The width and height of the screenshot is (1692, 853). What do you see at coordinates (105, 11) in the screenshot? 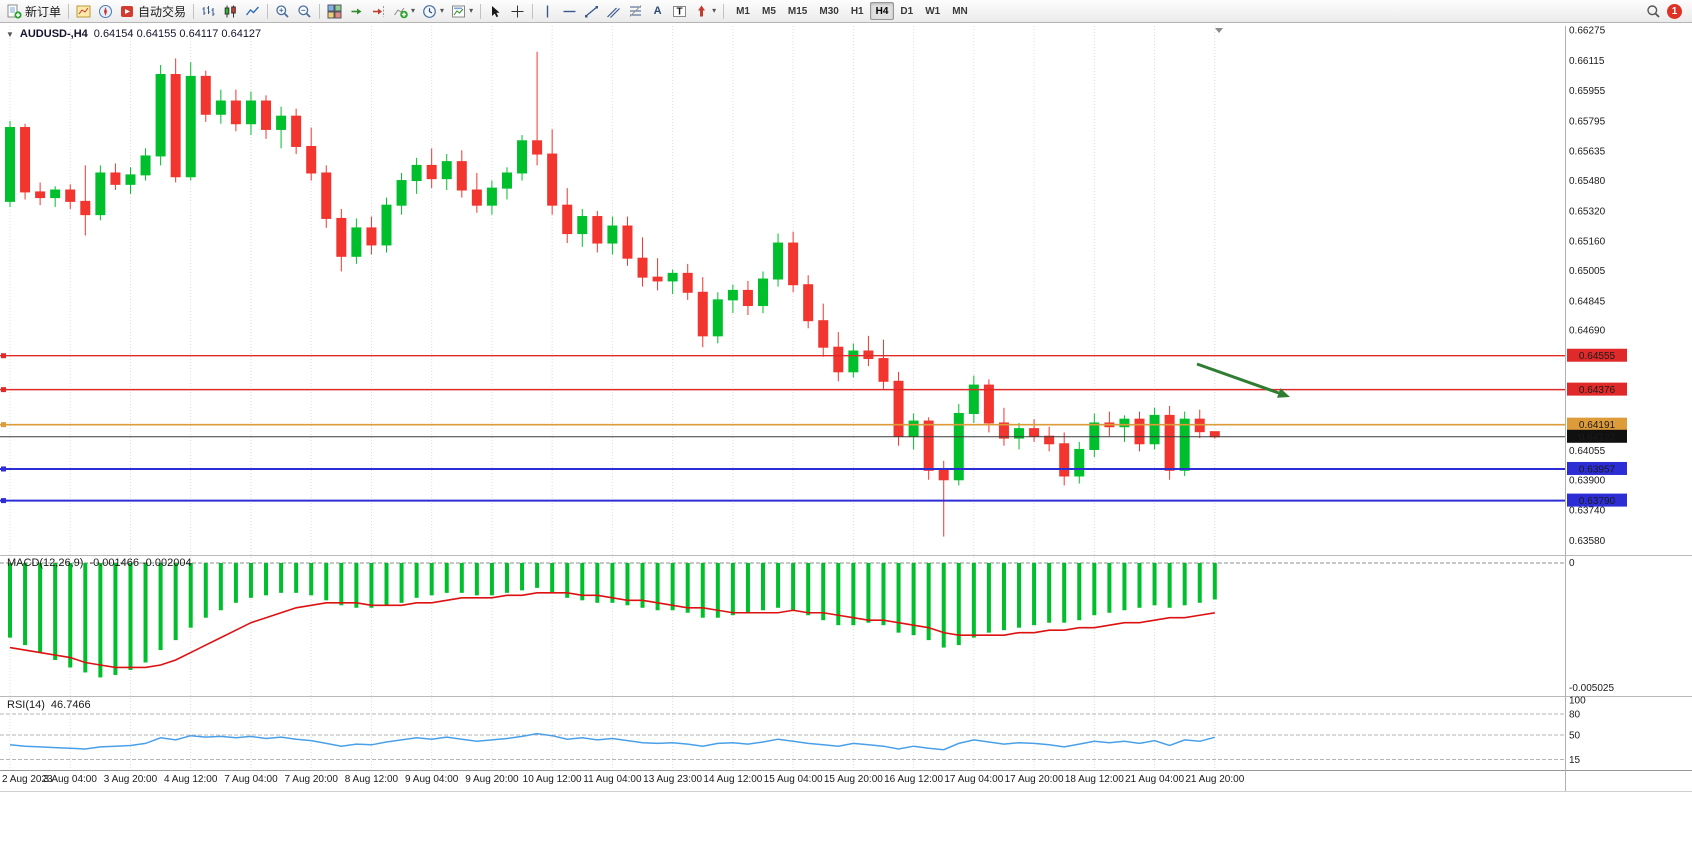
I see `navigator-button` at bounding box center [105, 11].